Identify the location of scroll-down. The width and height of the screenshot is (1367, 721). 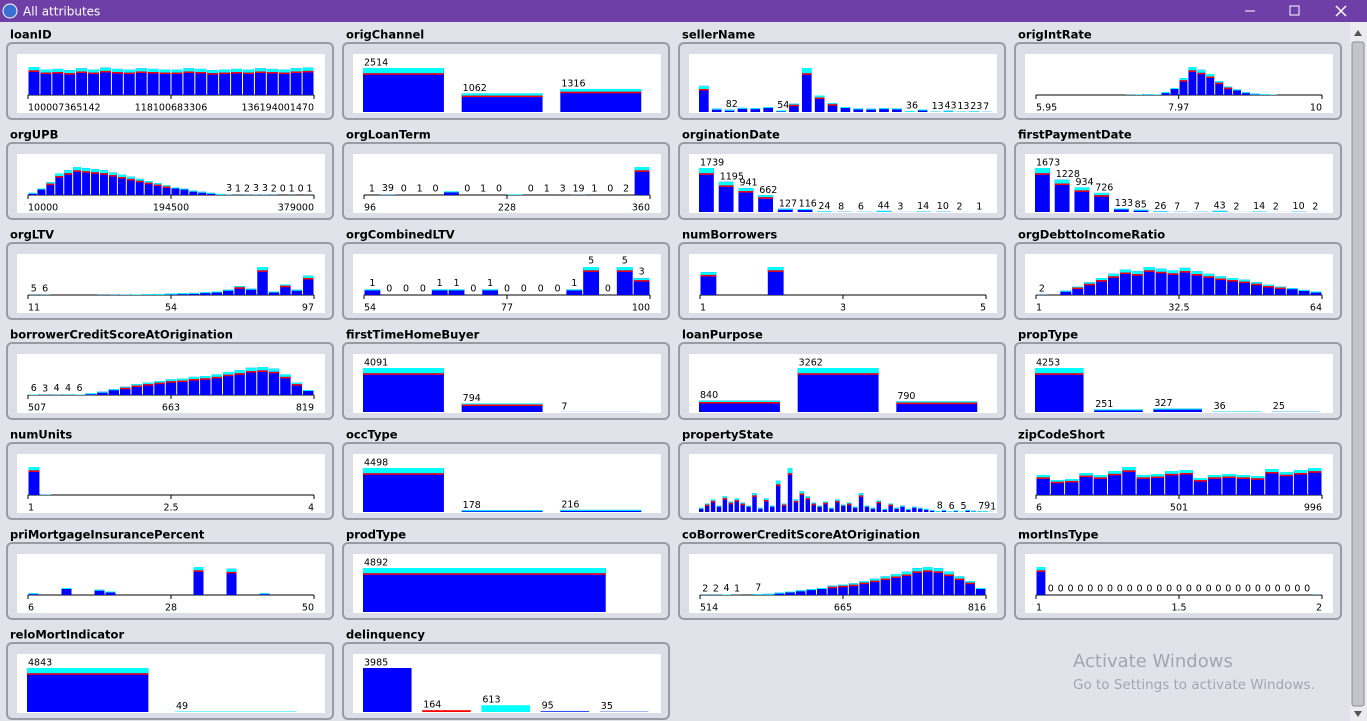
(1358, 714).